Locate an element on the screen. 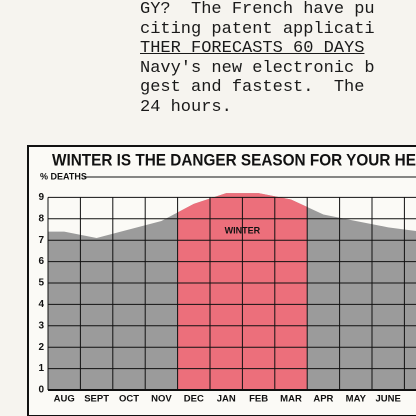 This screenshot has height=416, width=416. y-tick-label: 0 is located at coordinates (41, 390).